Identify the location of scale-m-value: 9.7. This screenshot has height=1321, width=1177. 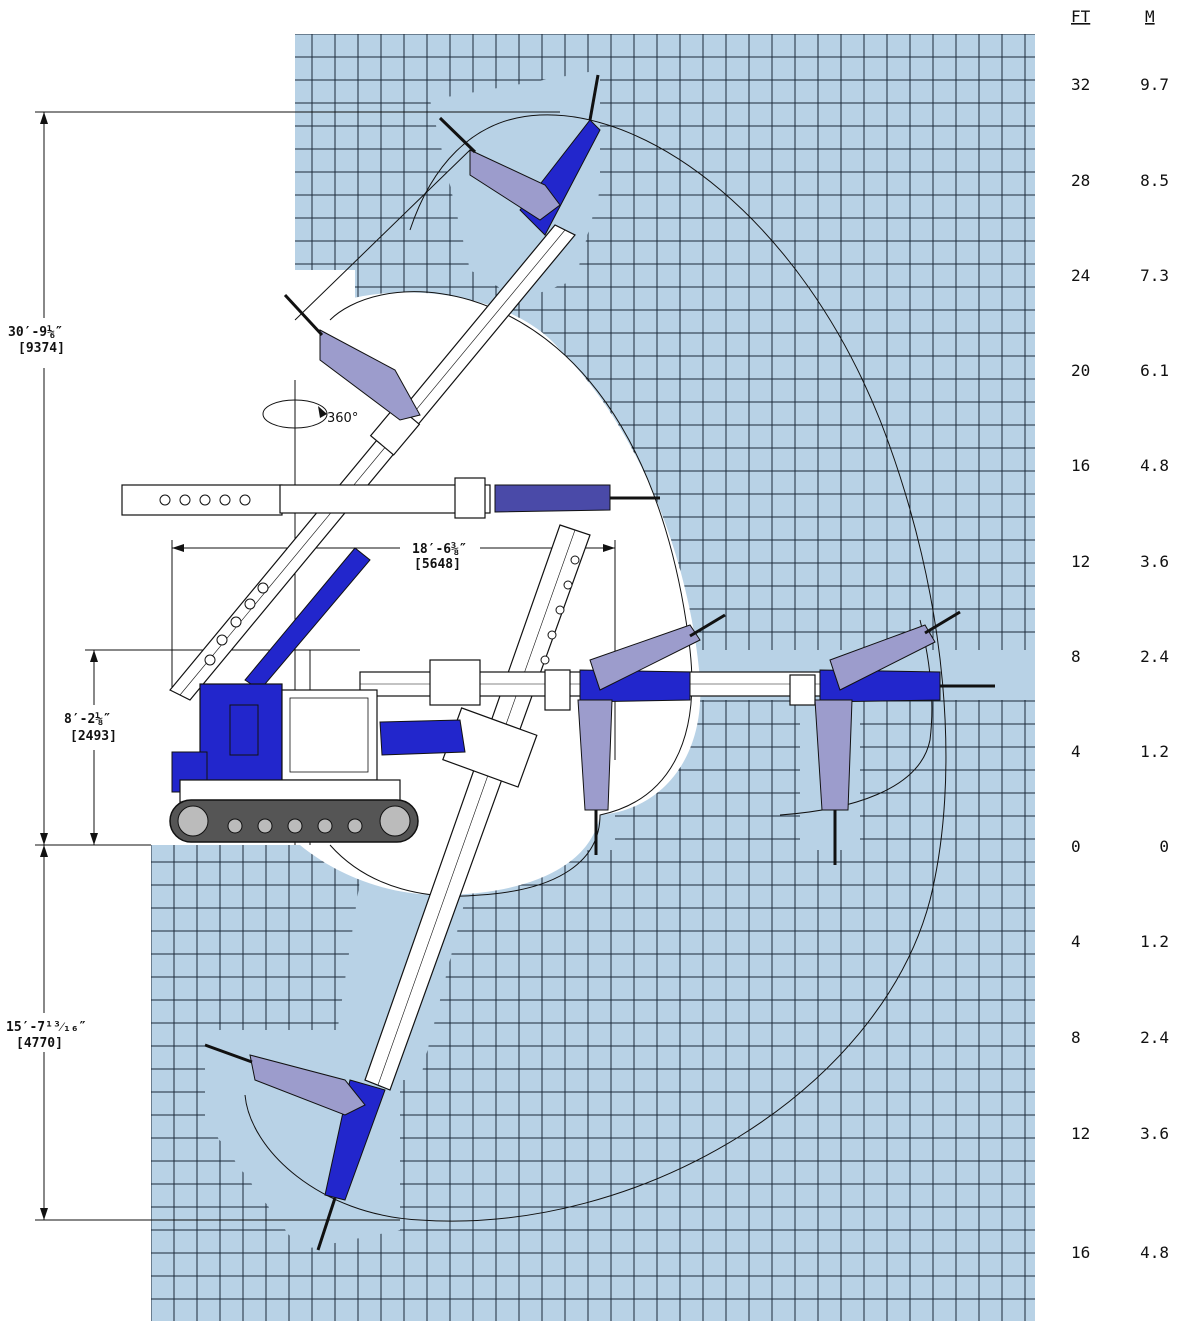
(1154, 84).